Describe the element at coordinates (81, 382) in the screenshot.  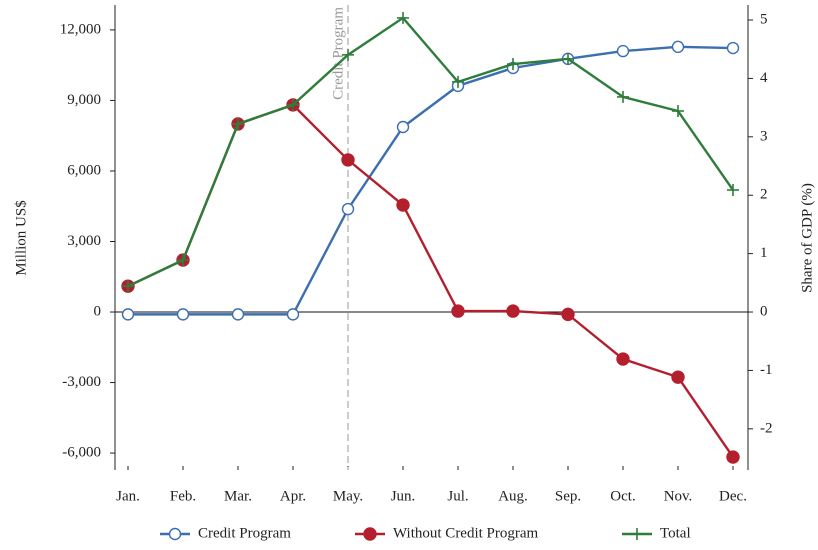
I see `y-tick-label: -3,000` at that location.